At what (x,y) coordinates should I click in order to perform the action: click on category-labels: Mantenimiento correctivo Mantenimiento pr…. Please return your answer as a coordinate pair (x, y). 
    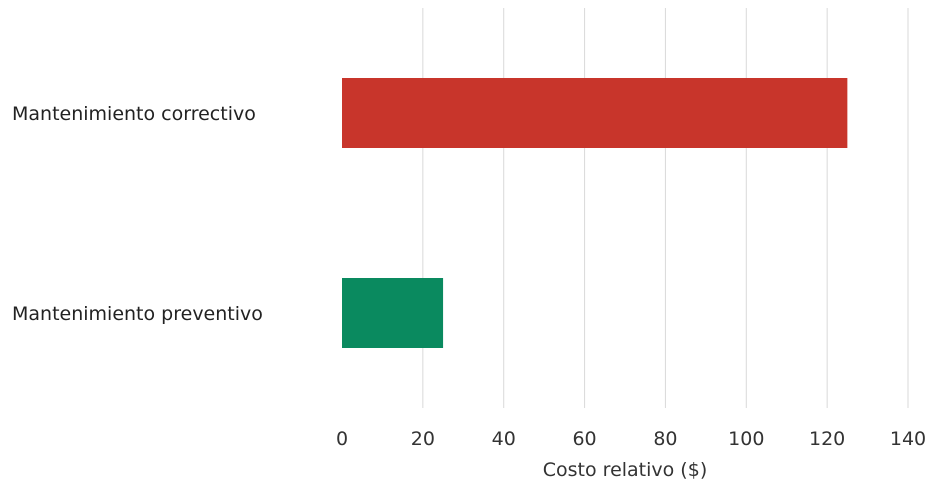
    Looking at the image, I should click on (137, 214).